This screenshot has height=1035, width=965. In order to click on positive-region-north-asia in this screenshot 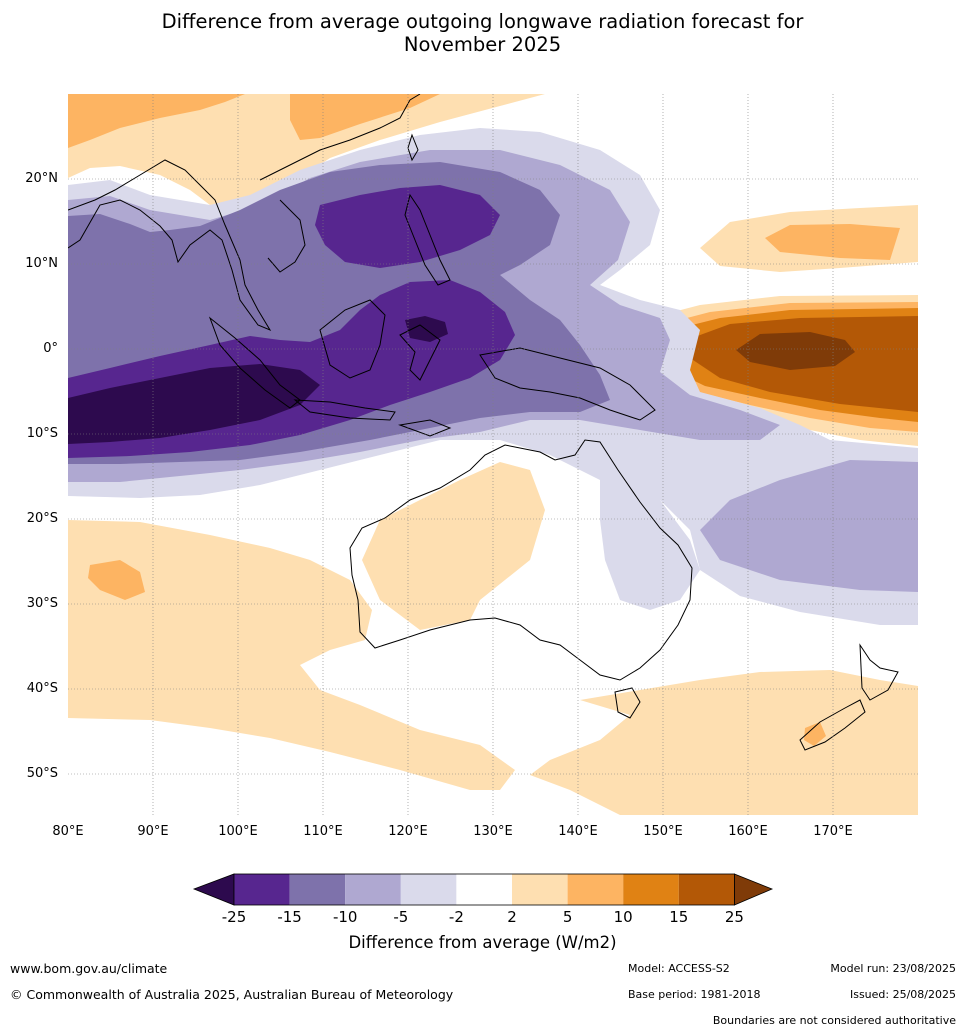, I will do `click(306, 149)`.